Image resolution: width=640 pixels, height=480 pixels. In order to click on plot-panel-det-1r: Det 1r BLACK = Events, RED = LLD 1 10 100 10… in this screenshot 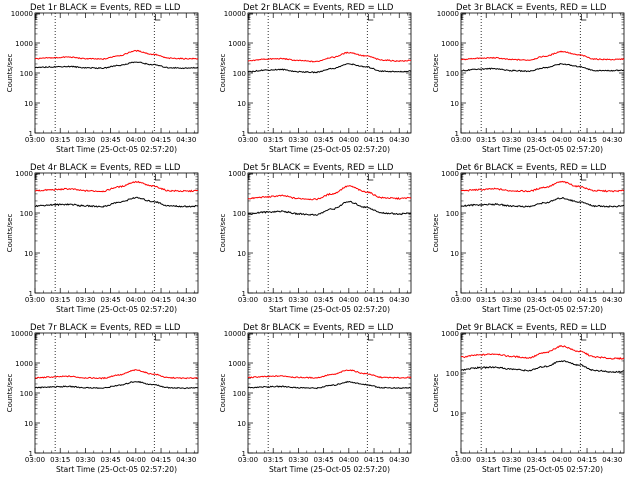, I will do `click(102, 78)`.